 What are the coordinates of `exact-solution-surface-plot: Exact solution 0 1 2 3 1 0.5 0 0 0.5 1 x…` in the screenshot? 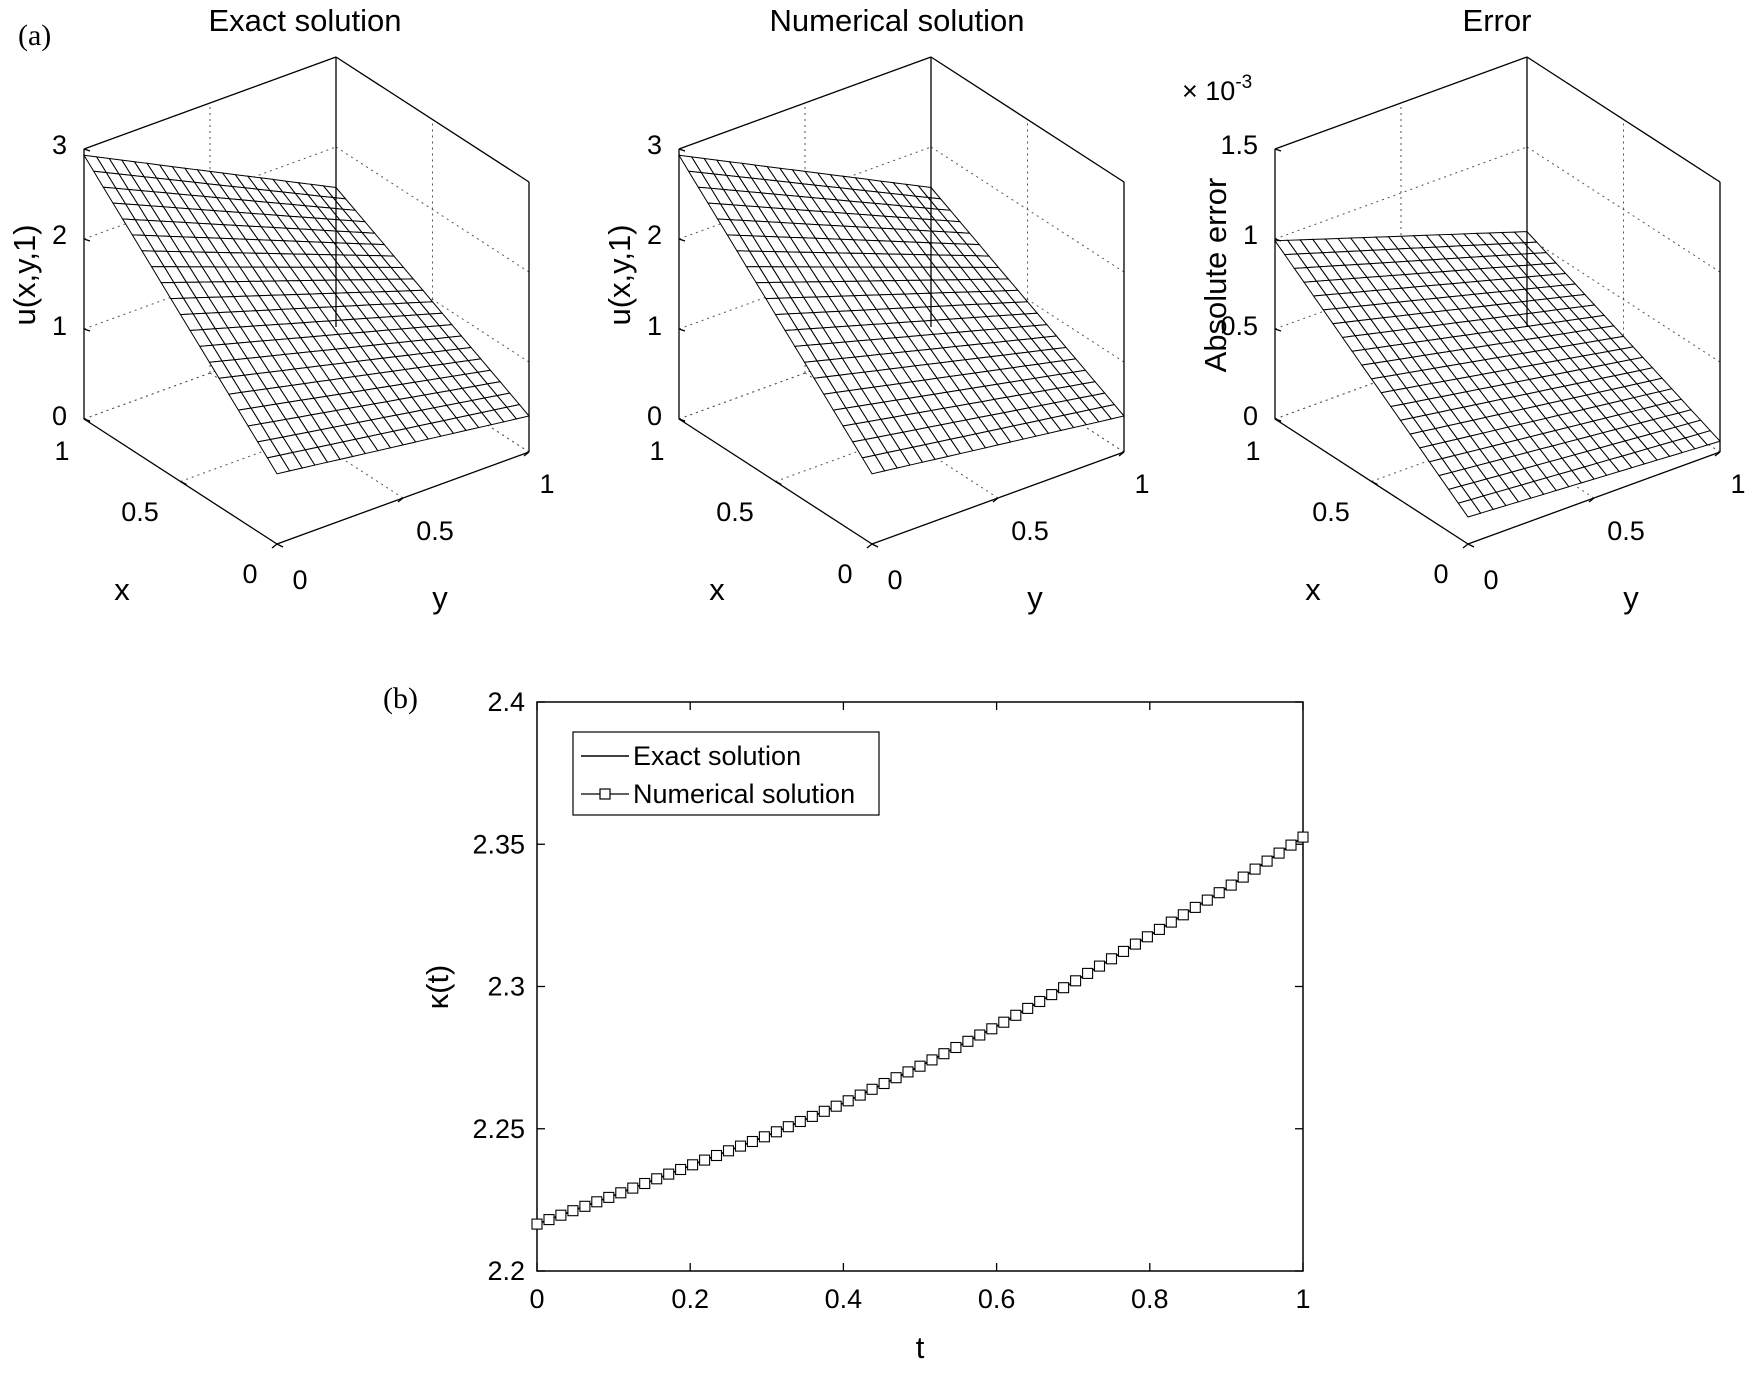 It's located at (281, 309).